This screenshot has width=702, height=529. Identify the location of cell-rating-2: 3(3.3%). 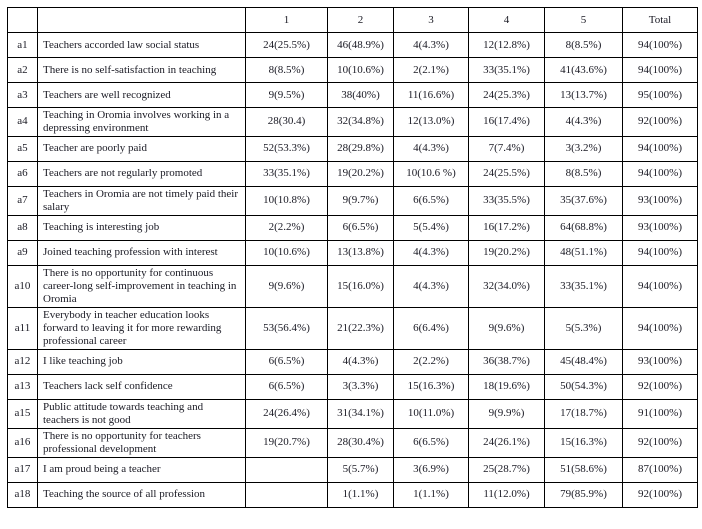
(360, 386).